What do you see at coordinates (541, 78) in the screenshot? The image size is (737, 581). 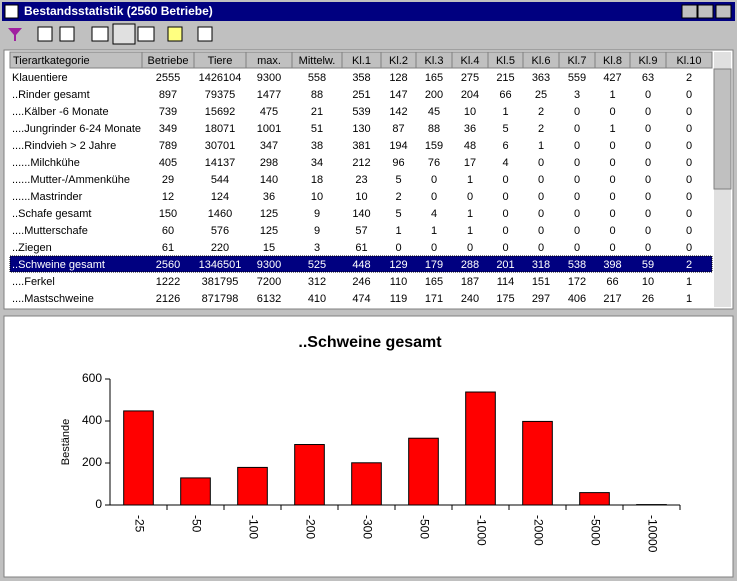 I see `table-cell: 363` at bounding box center [541, 78].